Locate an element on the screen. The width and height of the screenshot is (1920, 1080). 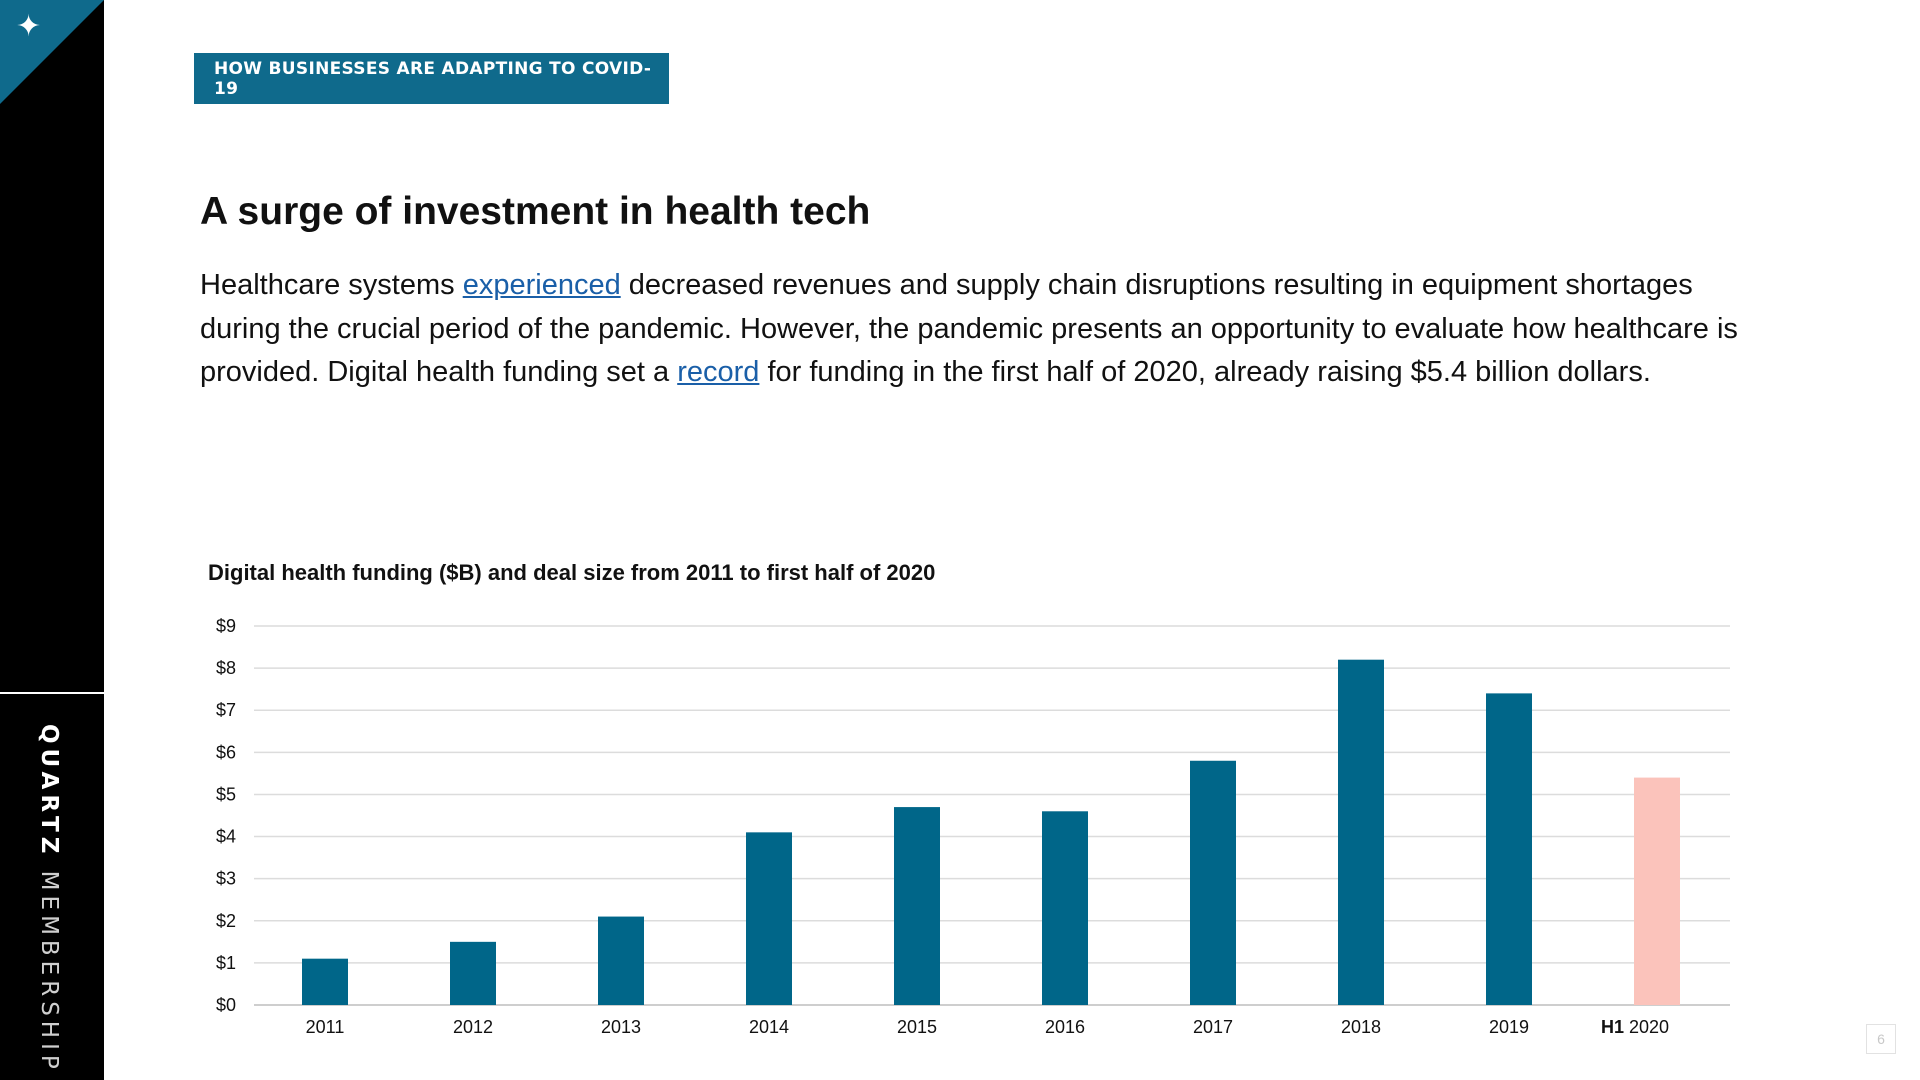
y-tick-label: $9 is located at coordinates (226, 626).